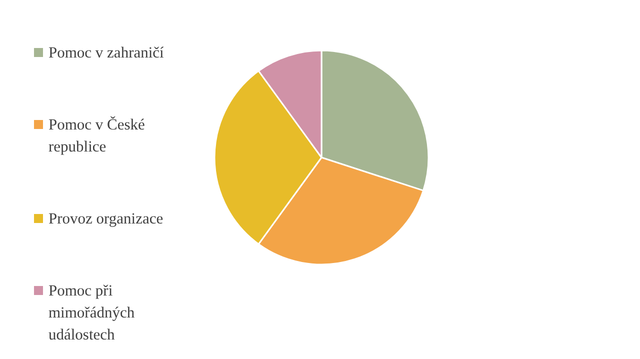 The image size is (640, 359). I want to click on legend-label: Pomoc v České republice, so click(97, 136).